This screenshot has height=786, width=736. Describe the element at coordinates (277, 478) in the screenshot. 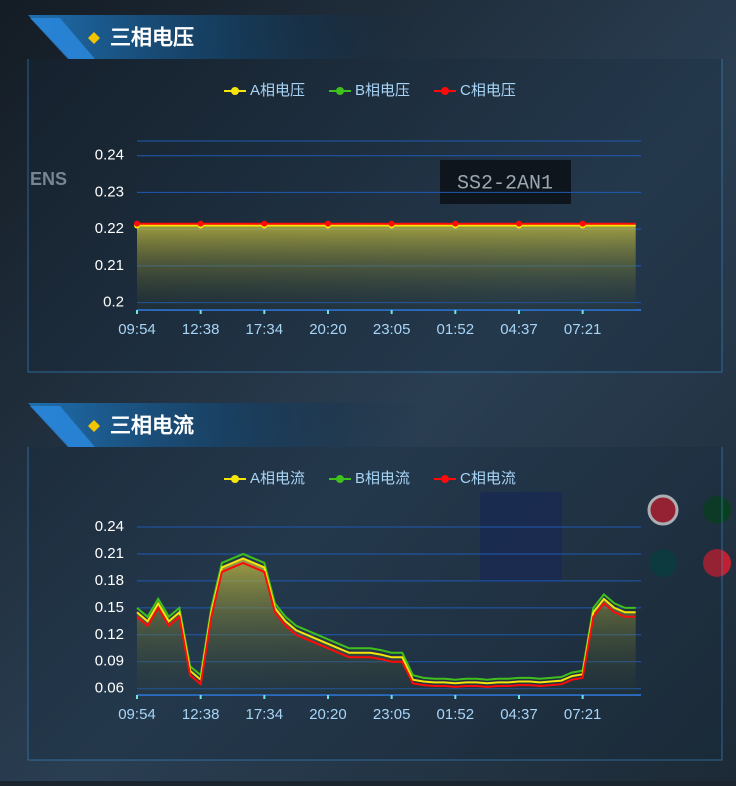

I see `legend-label: A相电流` at that location.